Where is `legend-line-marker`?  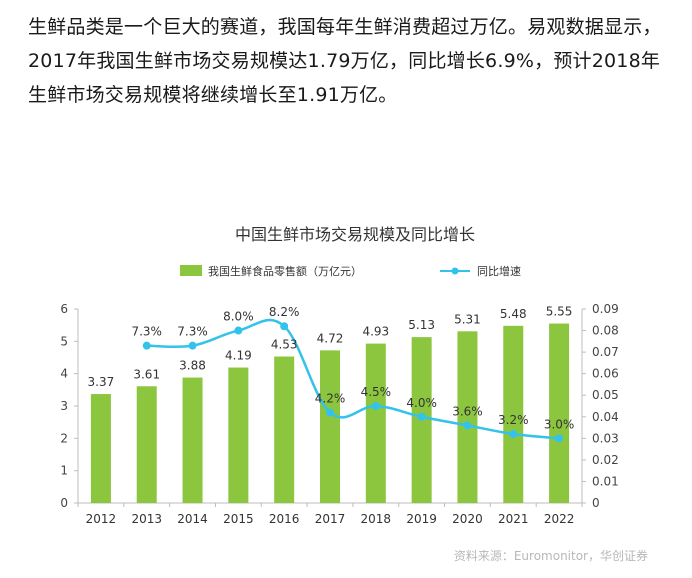
legend-line-marker is located at coordinates (455, 271).